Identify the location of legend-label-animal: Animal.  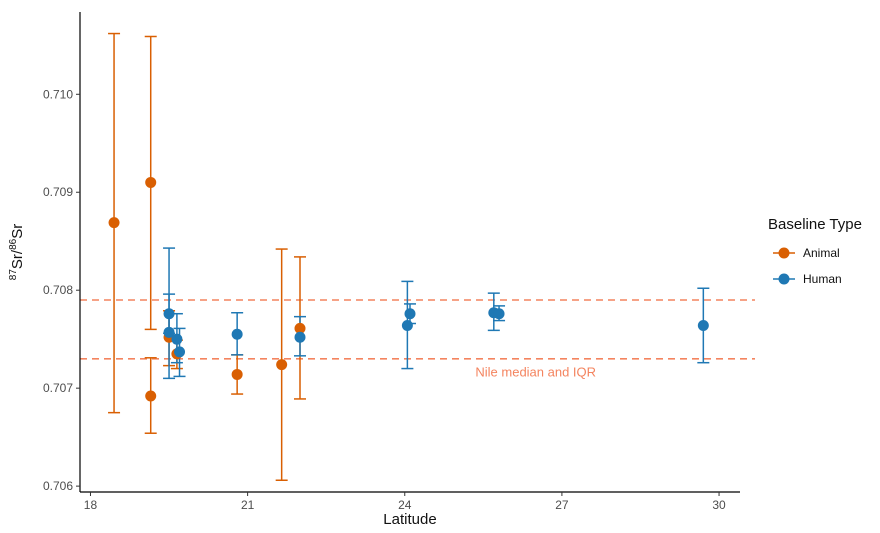
(821, 253).